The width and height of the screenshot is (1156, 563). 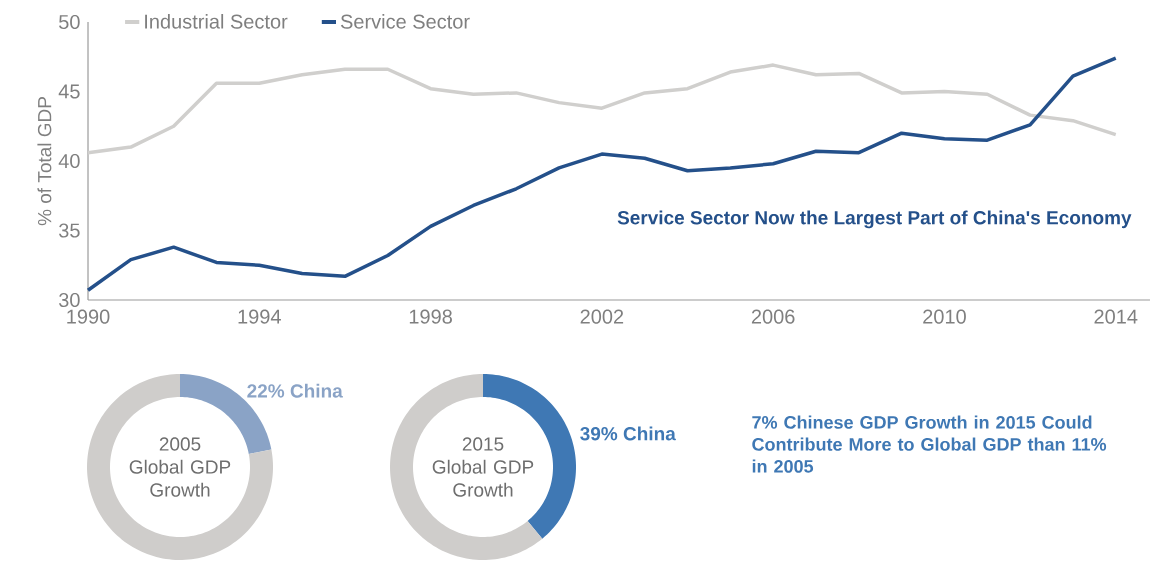 What do you see at coordinates (602, 109) in the screenshot?
I see `line-series` at bounding box center [602, 109].